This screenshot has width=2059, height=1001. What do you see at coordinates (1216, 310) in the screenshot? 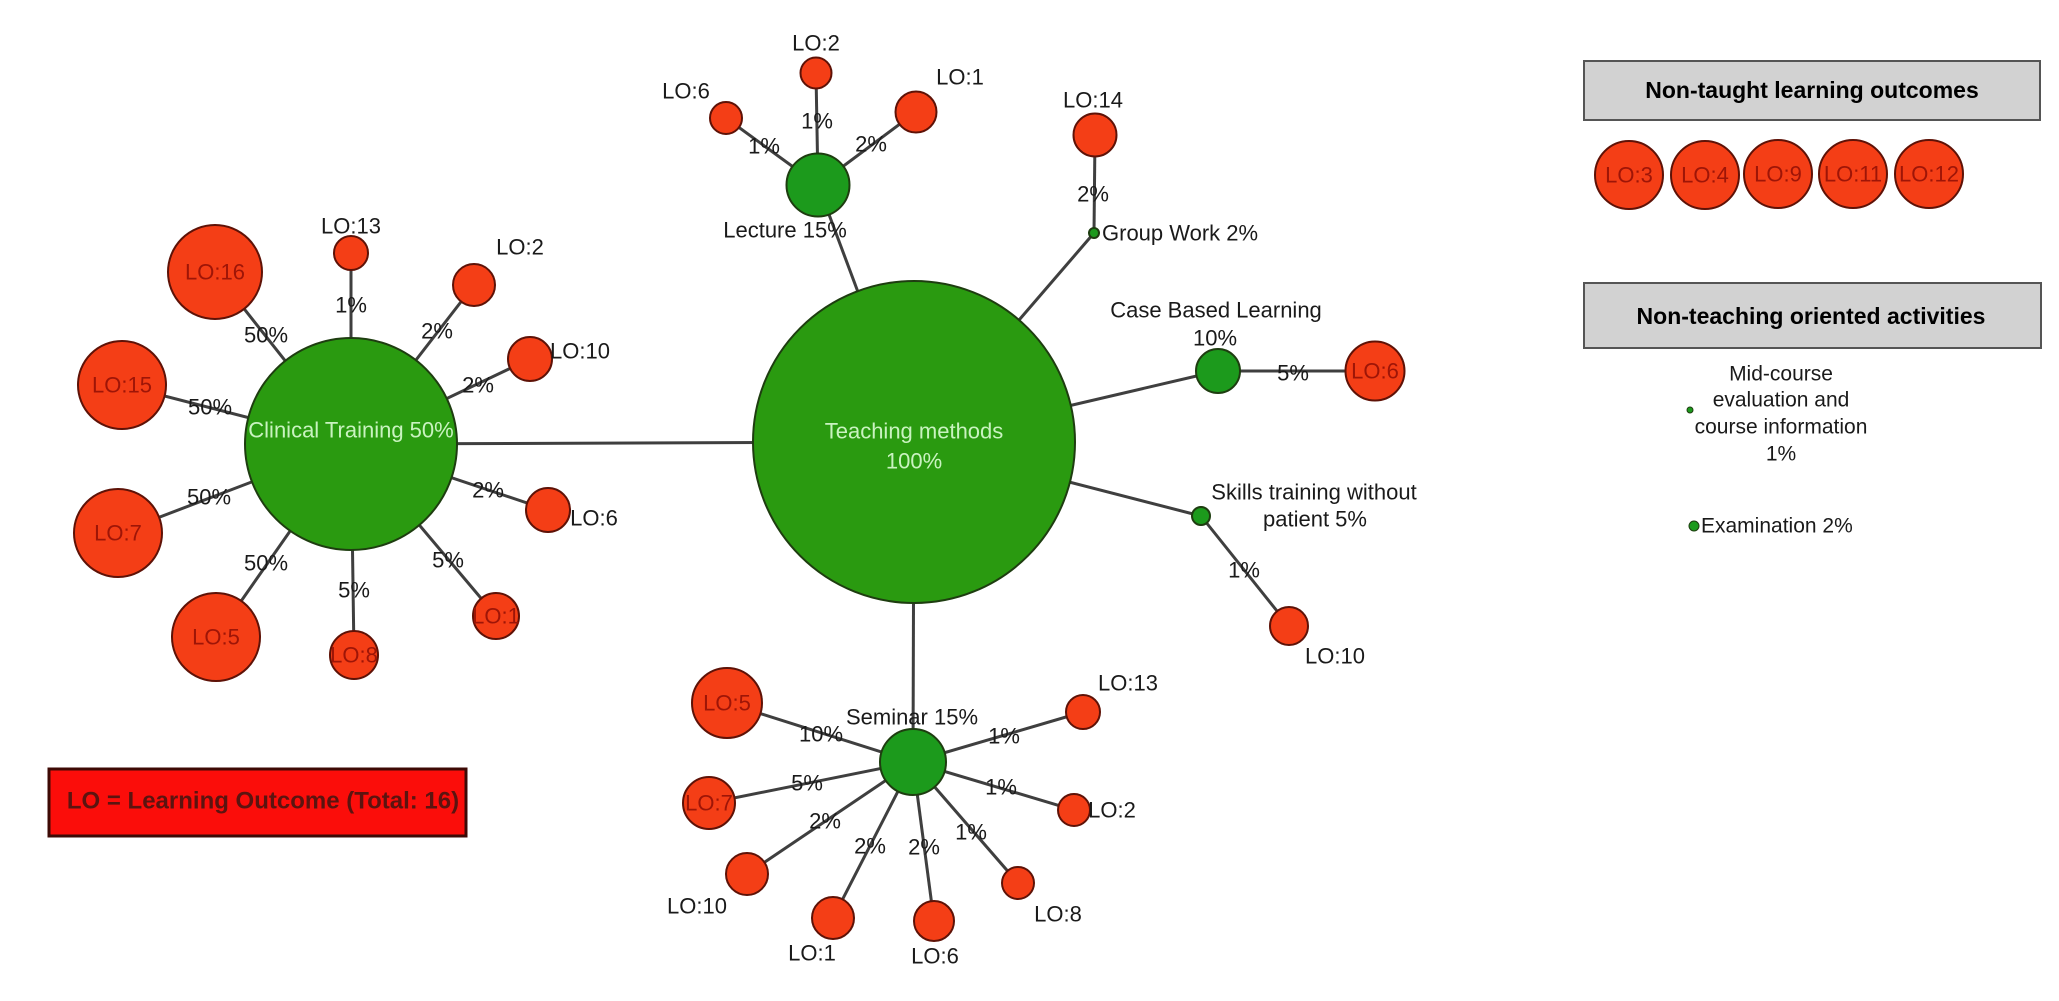
I see `svg-text: Case Based Learning` at bounding box center [1216, 310].